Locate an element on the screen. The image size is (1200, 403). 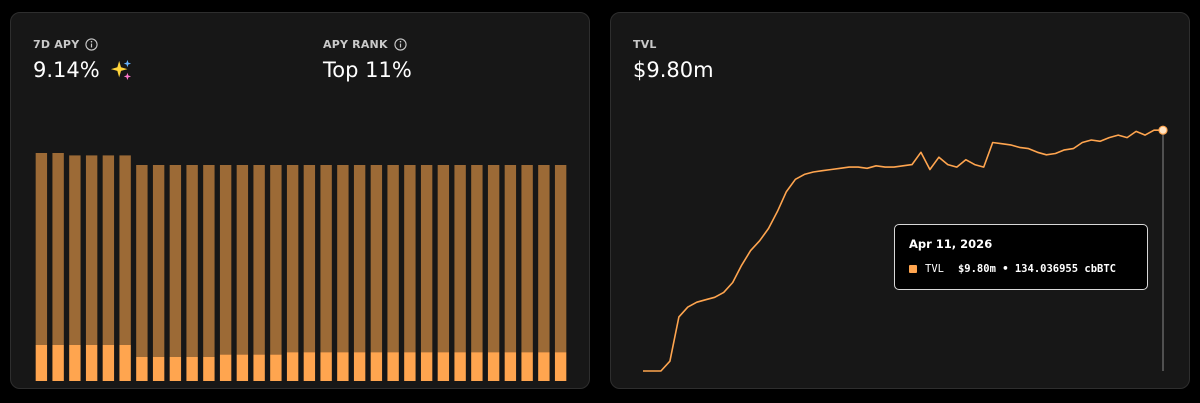
tvl-value: $9.80m is located at coordinates (673, 70).